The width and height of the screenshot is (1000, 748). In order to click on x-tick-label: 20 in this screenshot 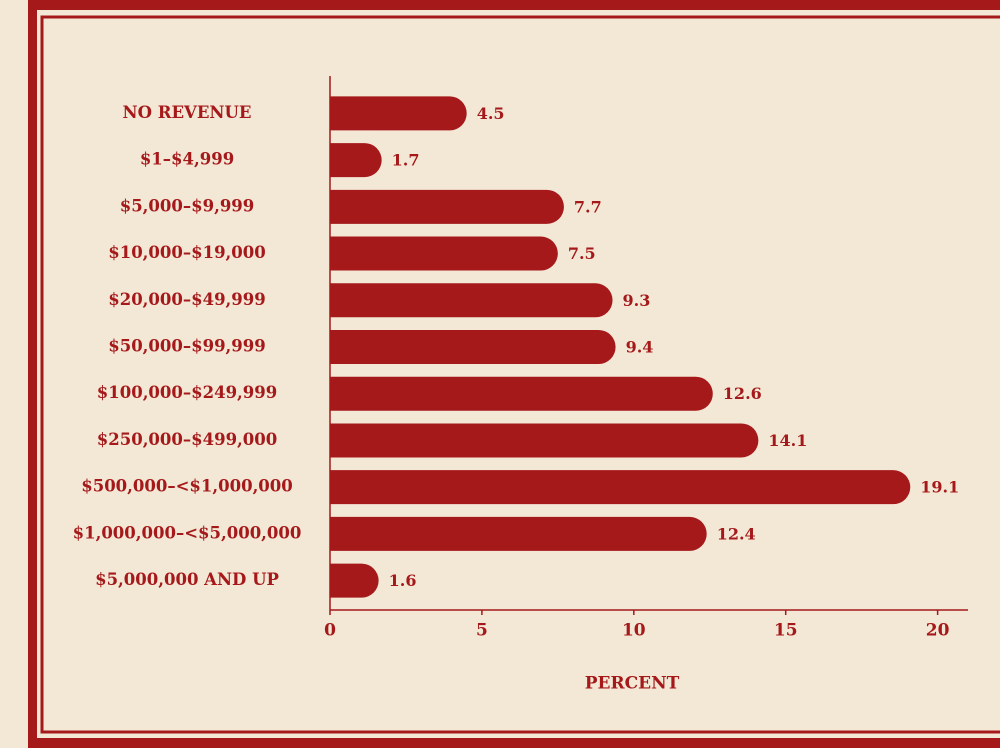, I will do `click(938, 631)`.